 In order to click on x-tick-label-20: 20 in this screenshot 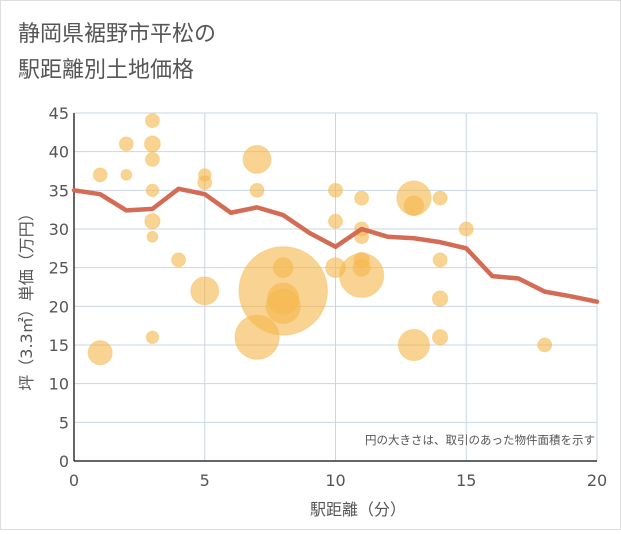, I will do `click(597, 480)`.